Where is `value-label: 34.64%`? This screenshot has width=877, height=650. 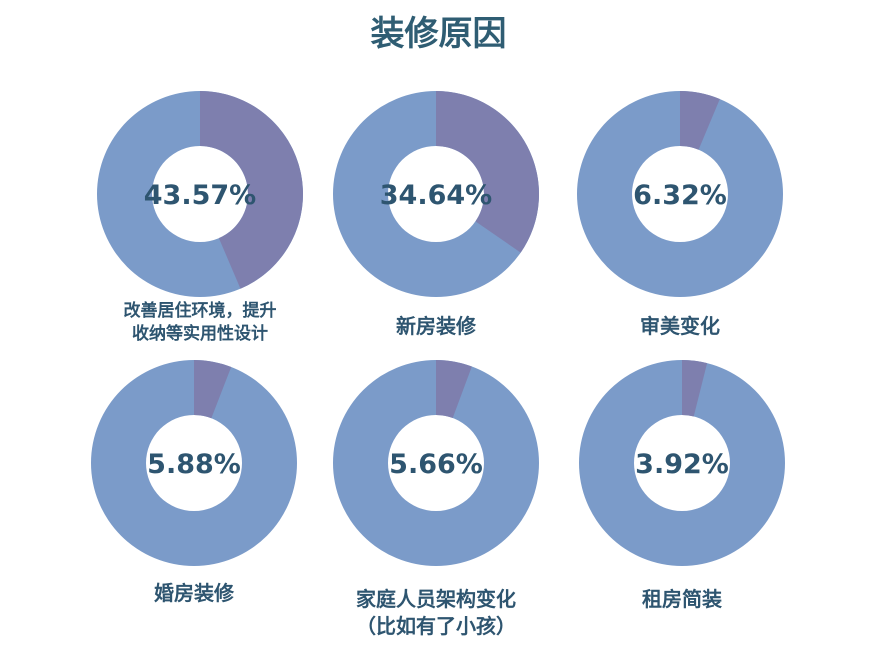
value-label: 34.64% is located at coordinates (436, 195).